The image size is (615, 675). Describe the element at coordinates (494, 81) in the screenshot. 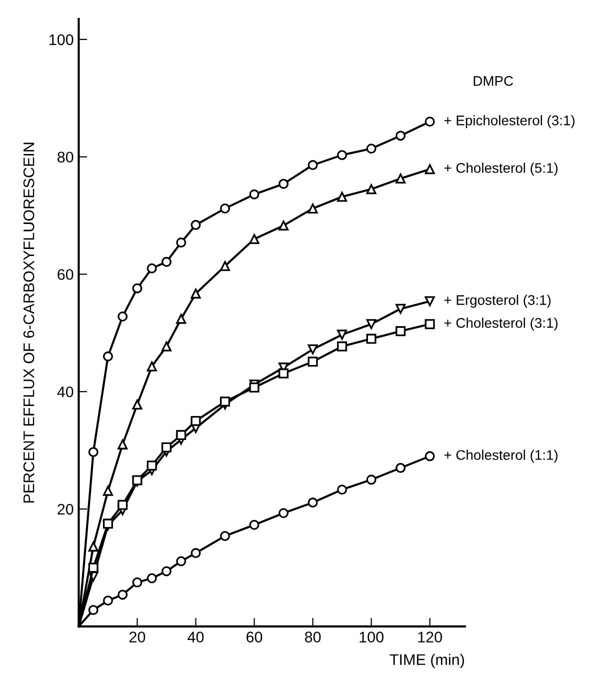

I see `text: DMPC` at that location.